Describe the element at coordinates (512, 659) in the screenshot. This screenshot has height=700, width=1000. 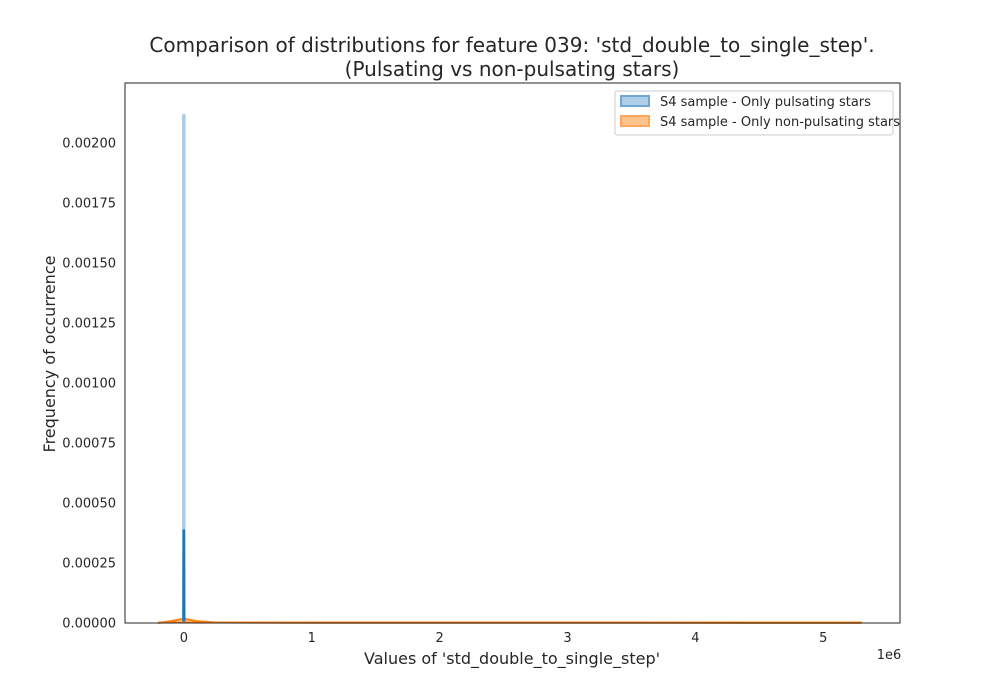
I see `x-axis-label: Values of 'std_double_to_single_step'` at that location.